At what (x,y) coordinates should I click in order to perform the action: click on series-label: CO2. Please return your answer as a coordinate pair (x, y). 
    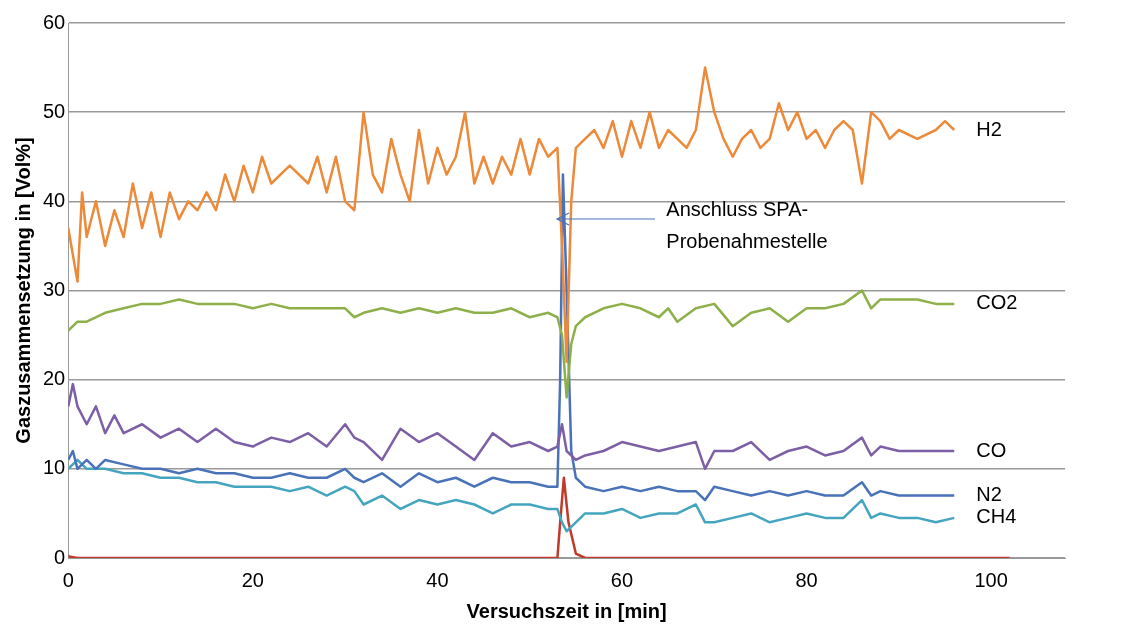
    Looking at the image, I should click on (997, 302).